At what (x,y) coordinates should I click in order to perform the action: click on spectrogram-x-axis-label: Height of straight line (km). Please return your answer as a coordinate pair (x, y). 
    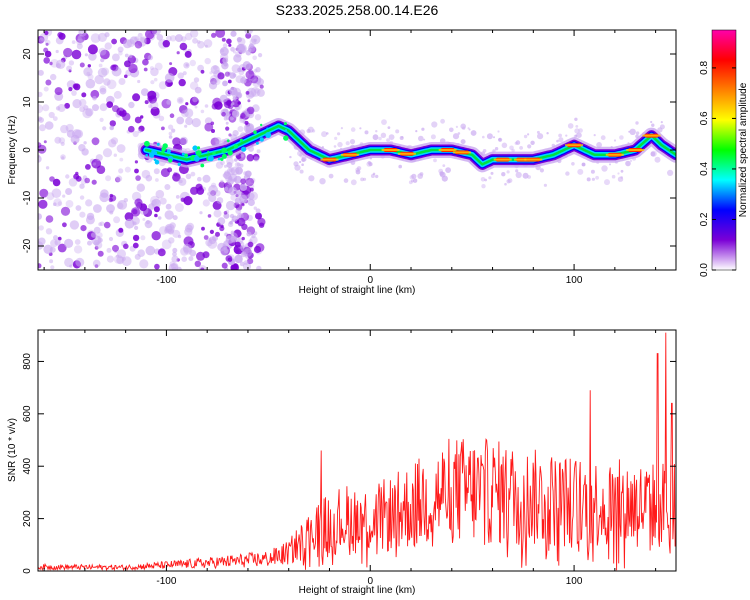
    Looking at the image, I should click on (357, 290).